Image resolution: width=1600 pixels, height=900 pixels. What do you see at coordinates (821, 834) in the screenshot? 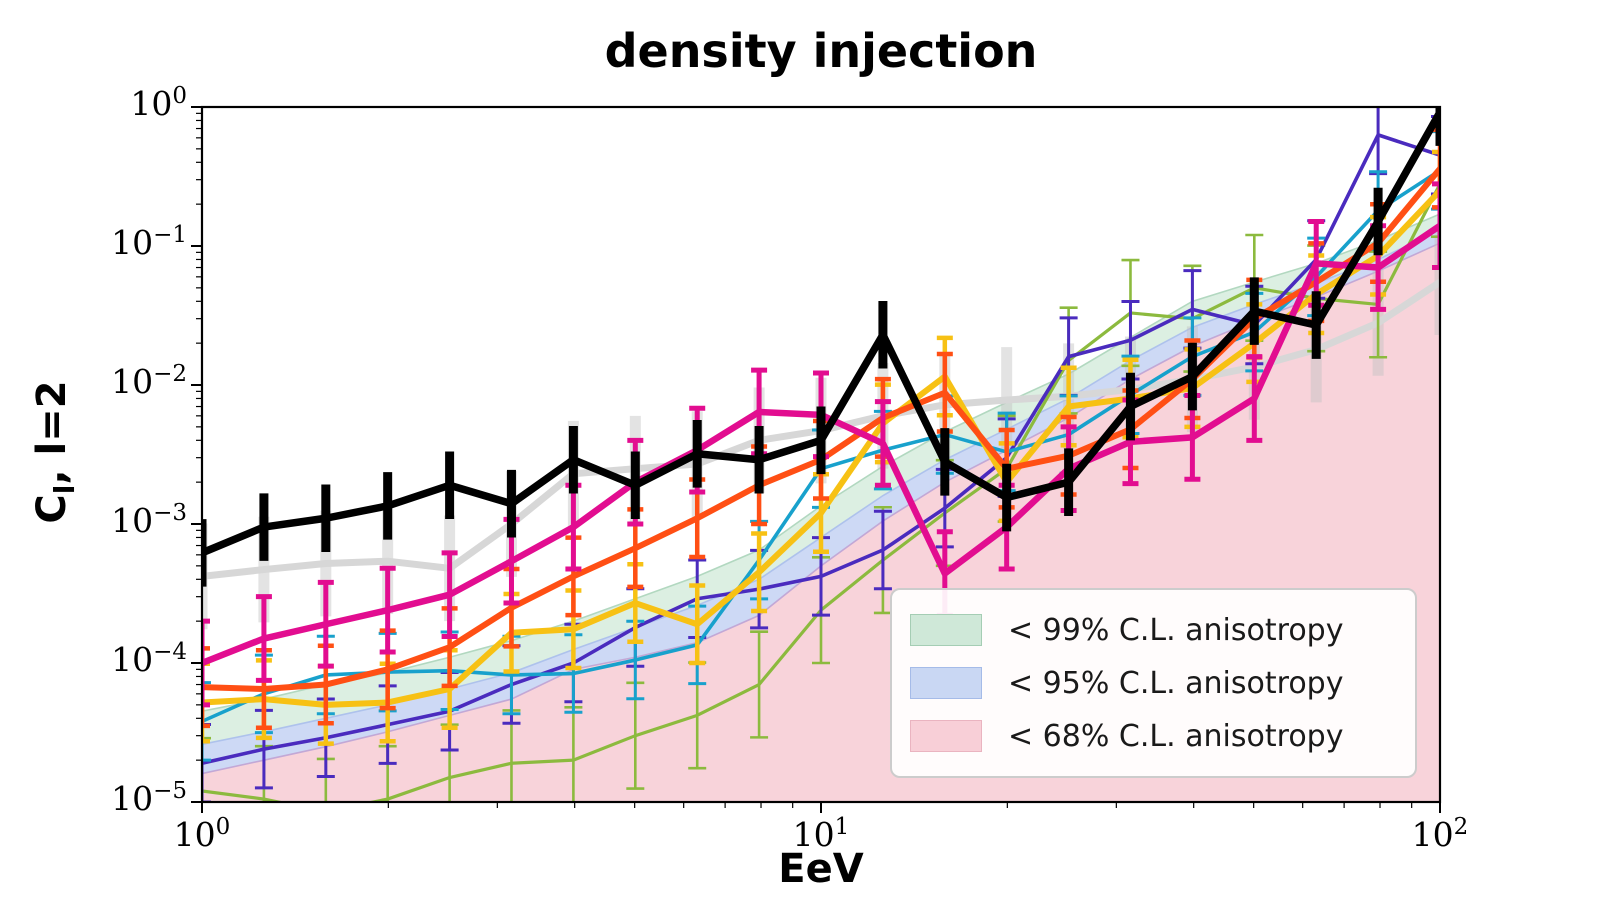
I see `x-tick-label: 101` at bounding box center [821, 834].